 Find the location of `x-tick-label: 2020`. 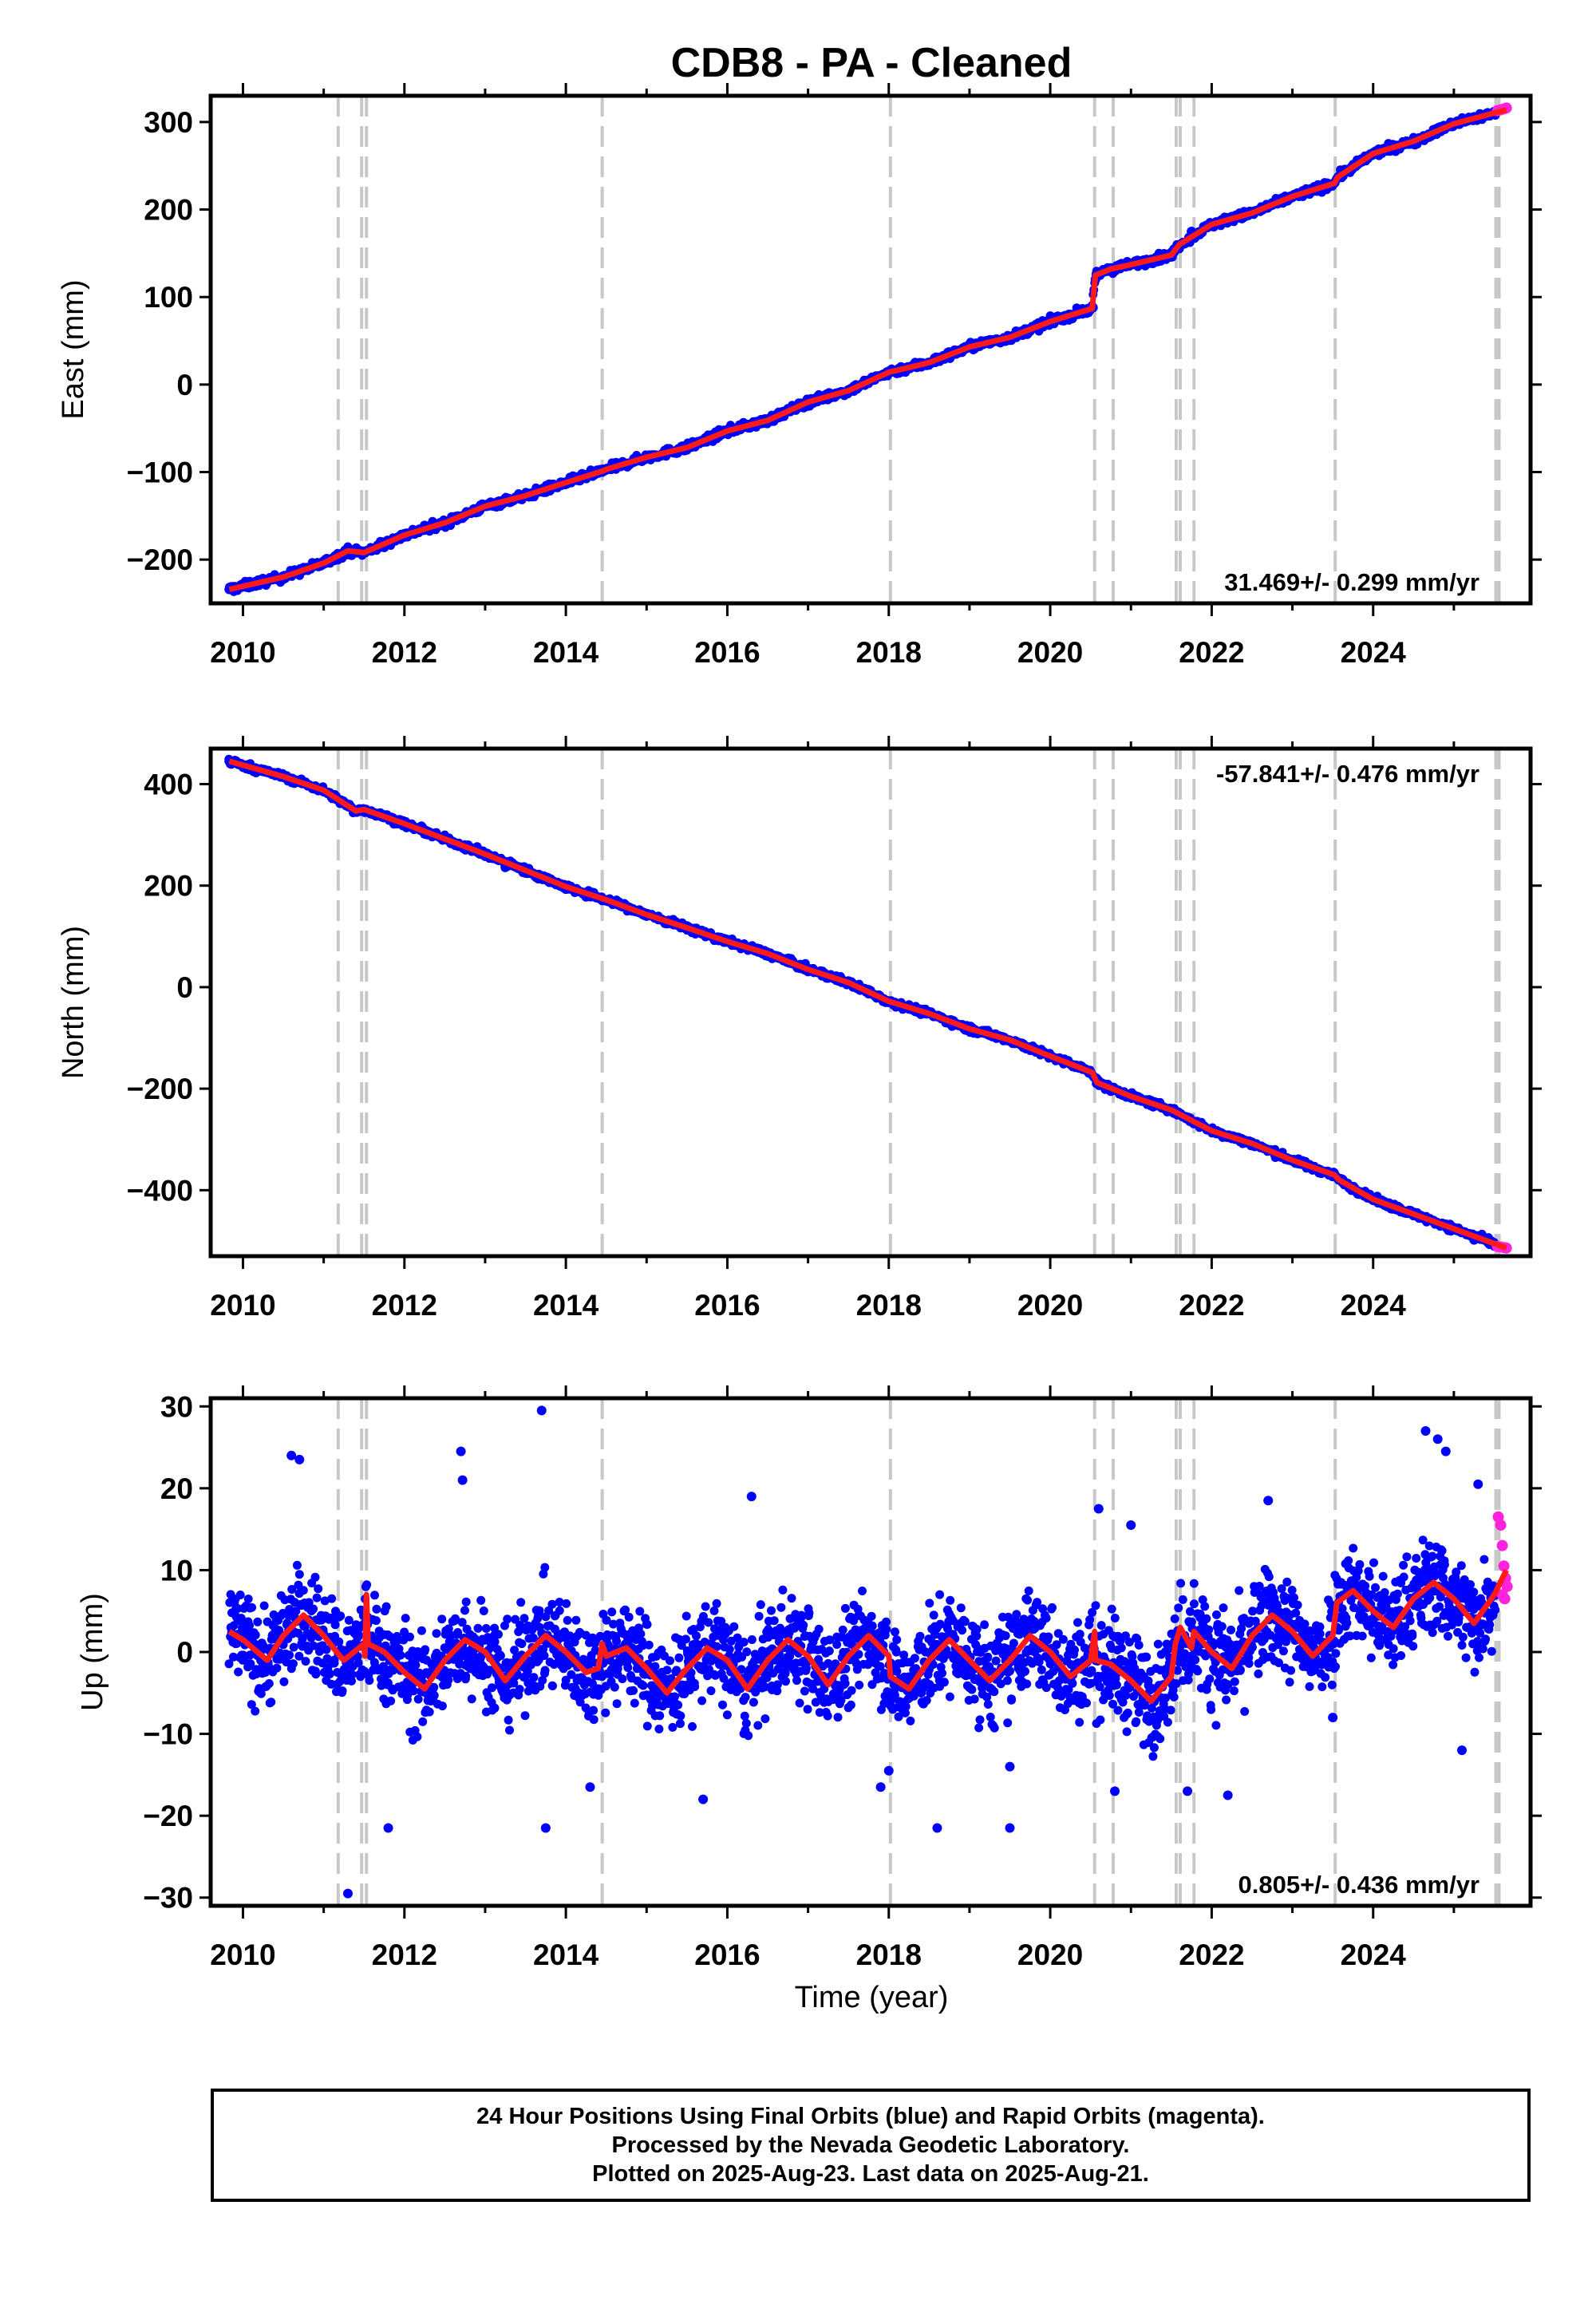

x-tick-label: 2020 is located at coordinates (1050, 652).